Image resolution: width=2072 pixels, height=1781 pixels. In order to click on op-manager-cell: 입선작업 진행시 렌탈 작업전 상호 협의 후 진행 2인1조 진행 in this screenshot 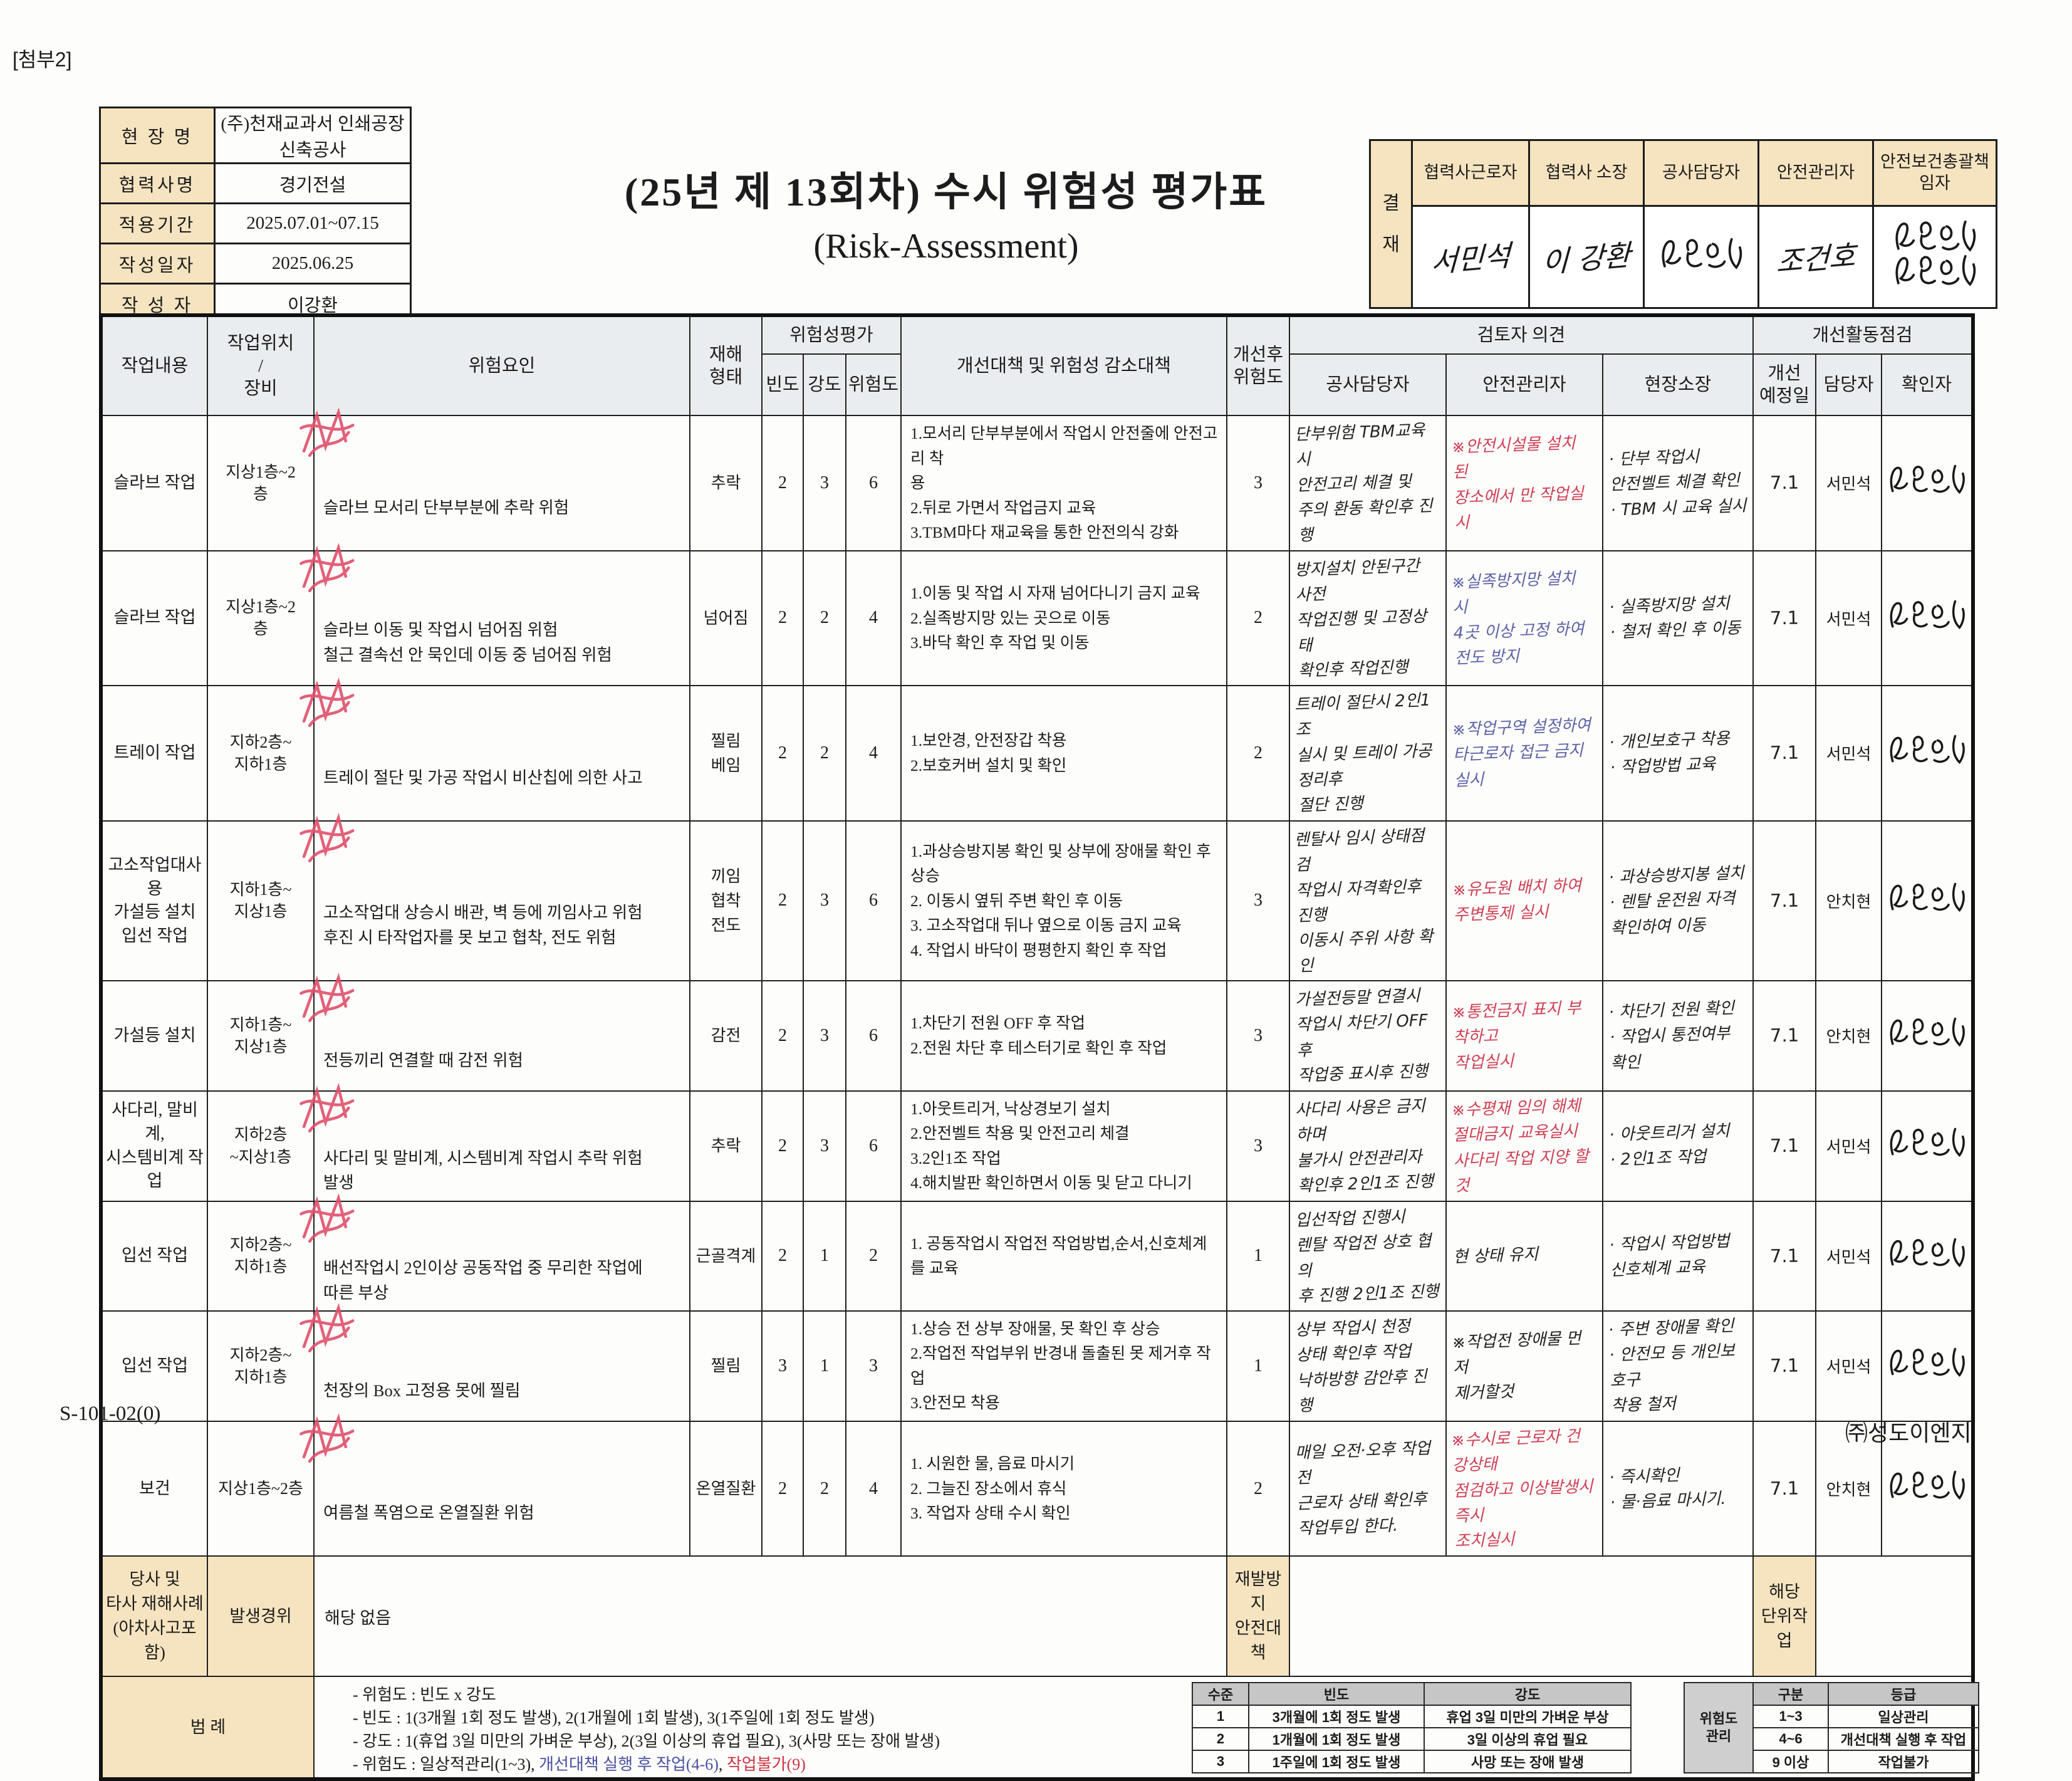, I will do `click(1368, 1256)`.